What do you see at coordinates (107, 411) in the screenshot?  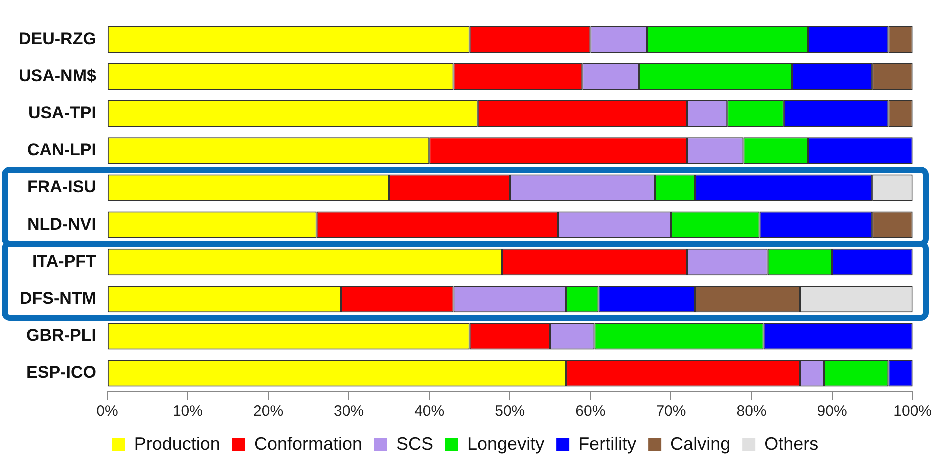 I see `x-tick-label: 0%` at bounding box center [107, 411].